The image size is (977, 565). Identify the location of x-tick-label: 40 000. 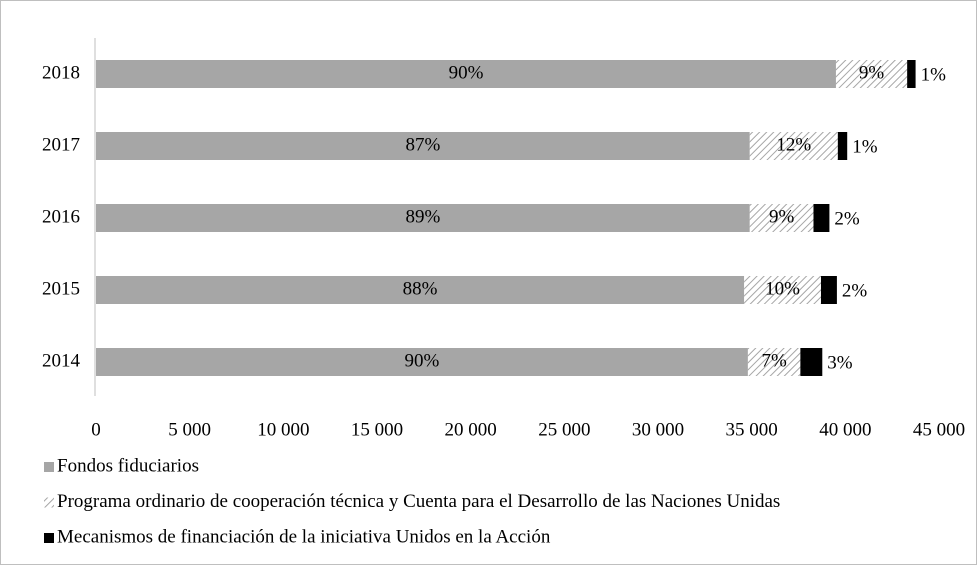
(845, 429).